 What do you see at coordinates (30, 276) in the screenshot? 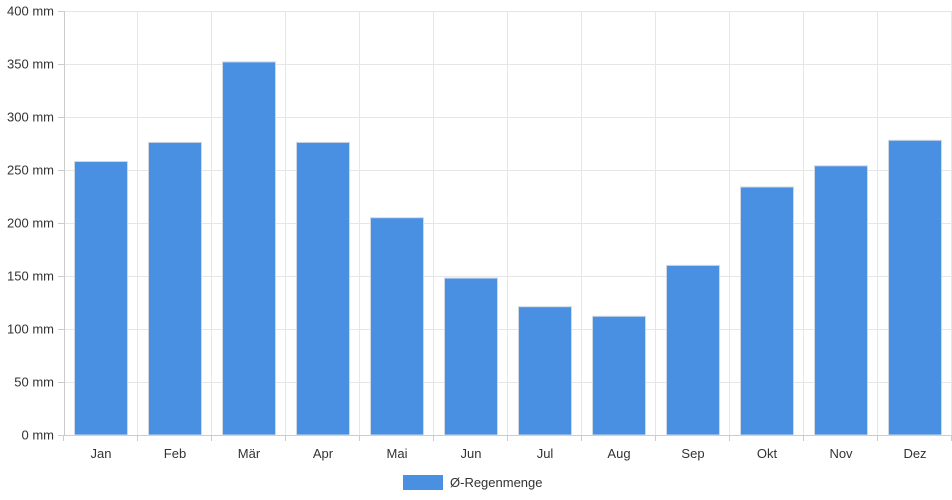
I see `y-tick-label: 150 mm` at bounding box center [30, 276].